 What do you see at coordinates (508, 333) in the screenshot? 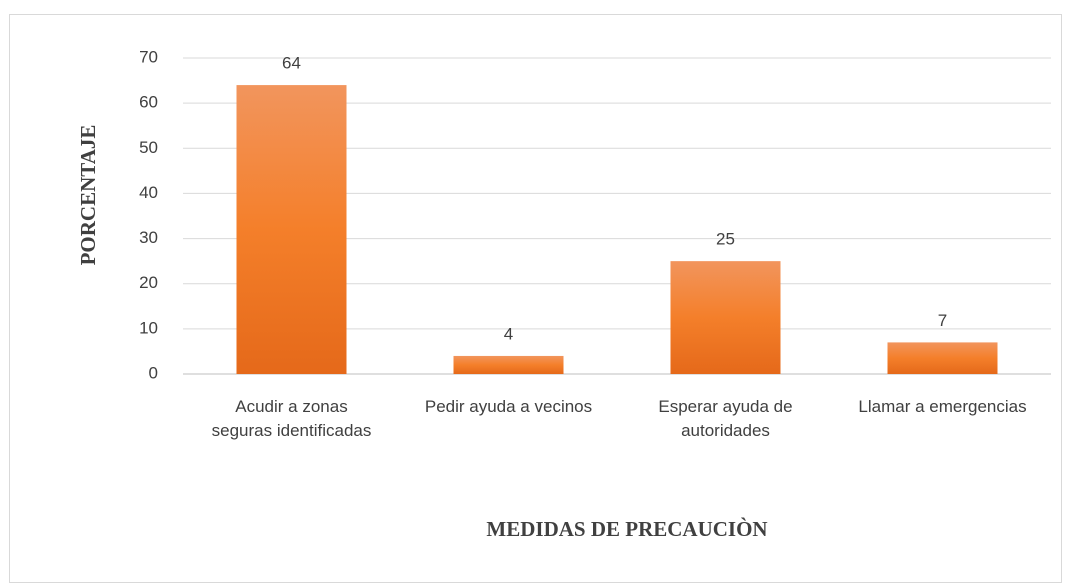
I see `data-label: 4` at bounding box center [508, 333].